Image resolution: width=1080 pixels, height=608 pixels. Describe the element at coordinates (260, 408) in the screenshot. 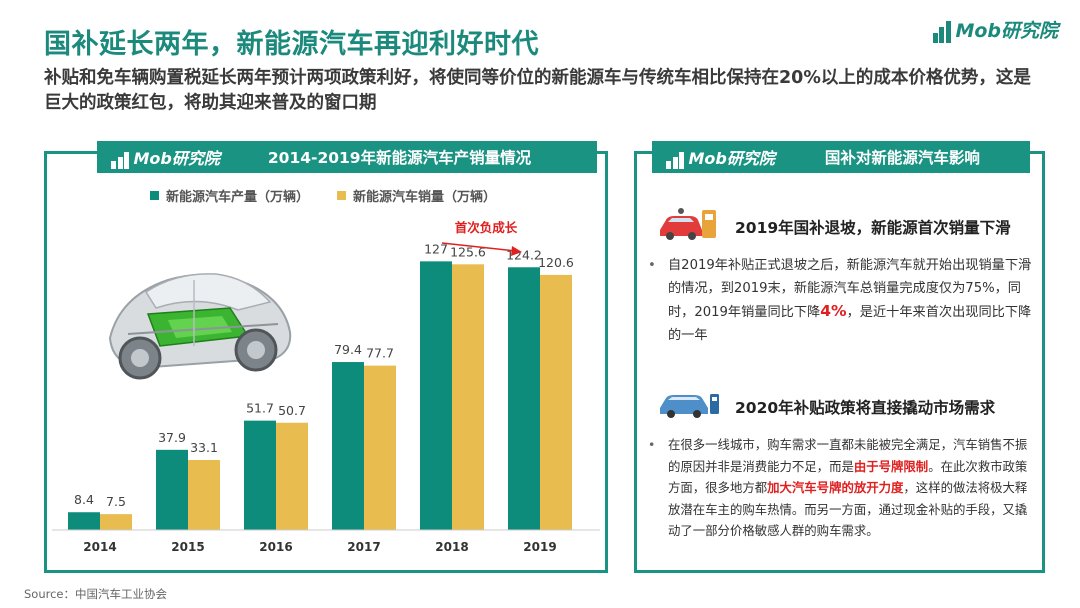

I see `value-label-production-2016: 51.7` at that location.